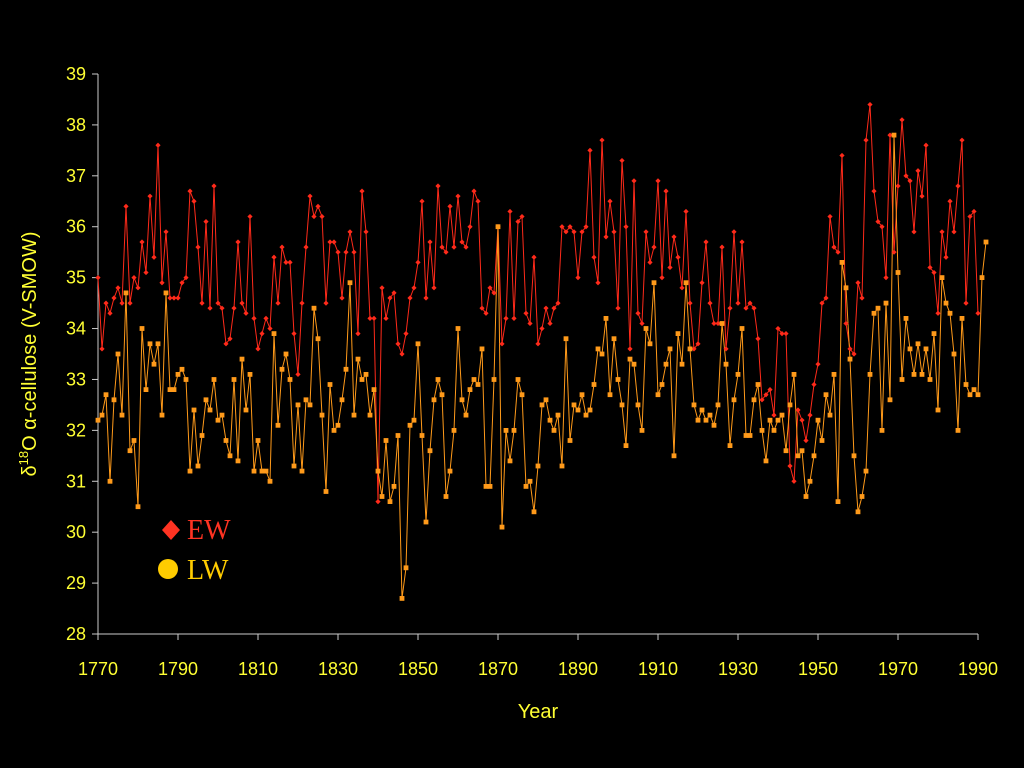 The width and height of the screenshot is (1024, 768). I want to click on x-tick-label: 1850, so click(418, 669).